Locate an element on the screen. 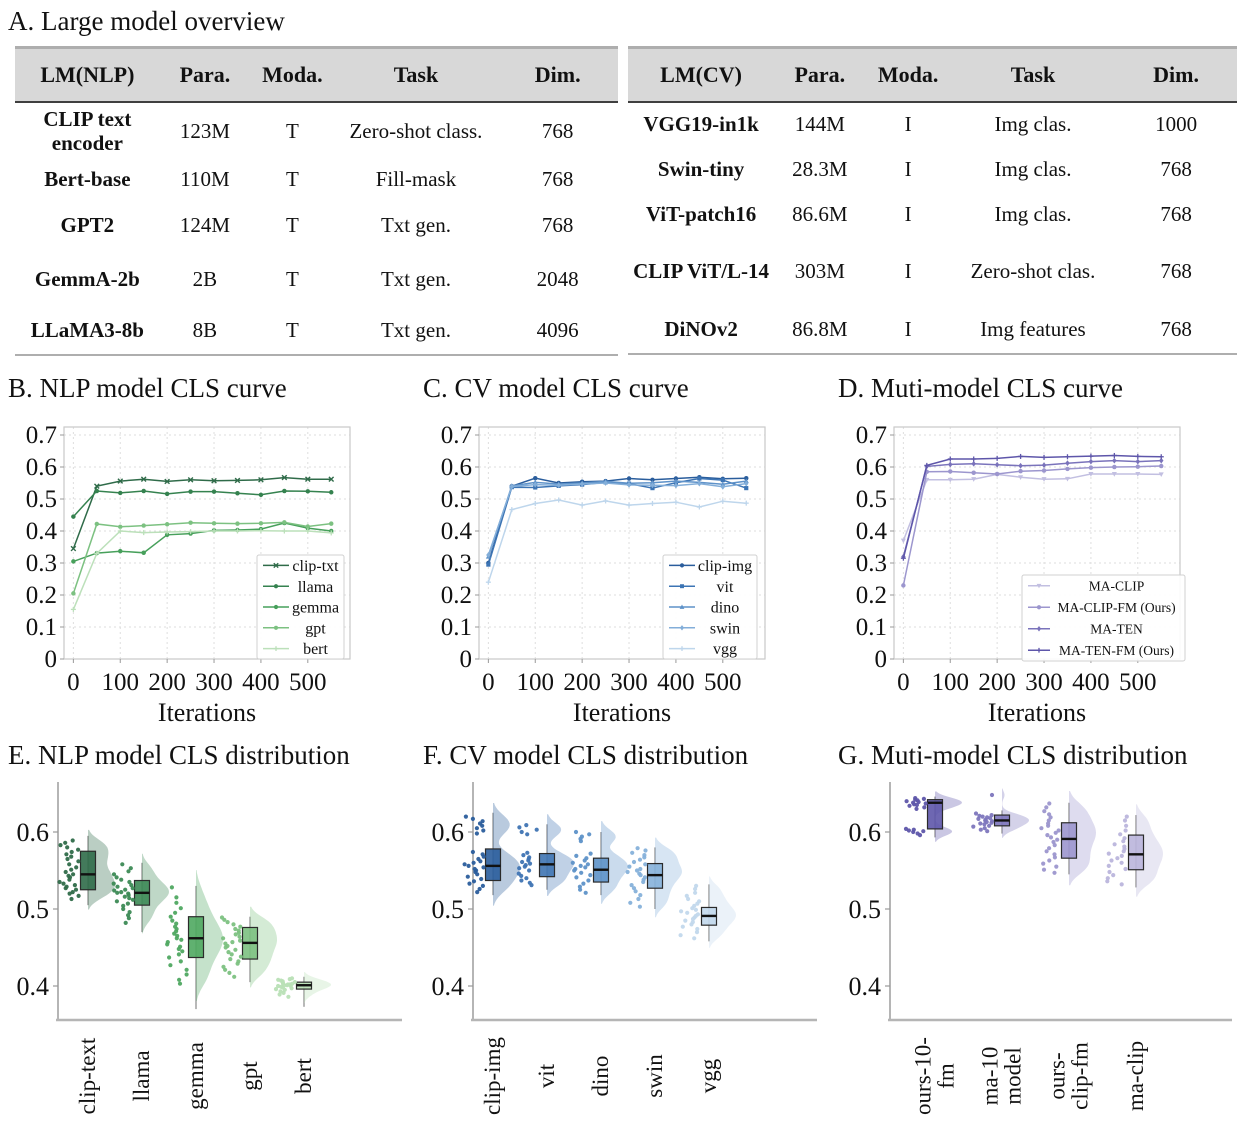 Image resolution: width=1242 pixels, height=1140 pixels. legend-label: MA-CLIP is located at coordinates (1117, 585).